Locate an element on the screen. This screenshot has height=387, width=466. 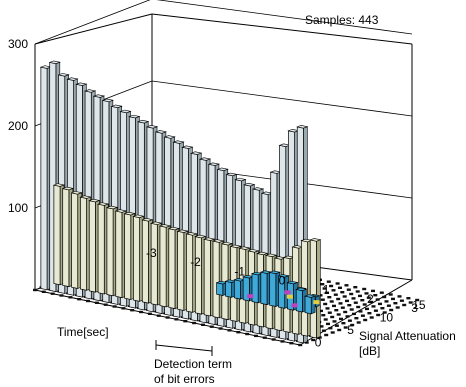
y-axis-label-line2: [dB] is located at coordinates (369, 351).